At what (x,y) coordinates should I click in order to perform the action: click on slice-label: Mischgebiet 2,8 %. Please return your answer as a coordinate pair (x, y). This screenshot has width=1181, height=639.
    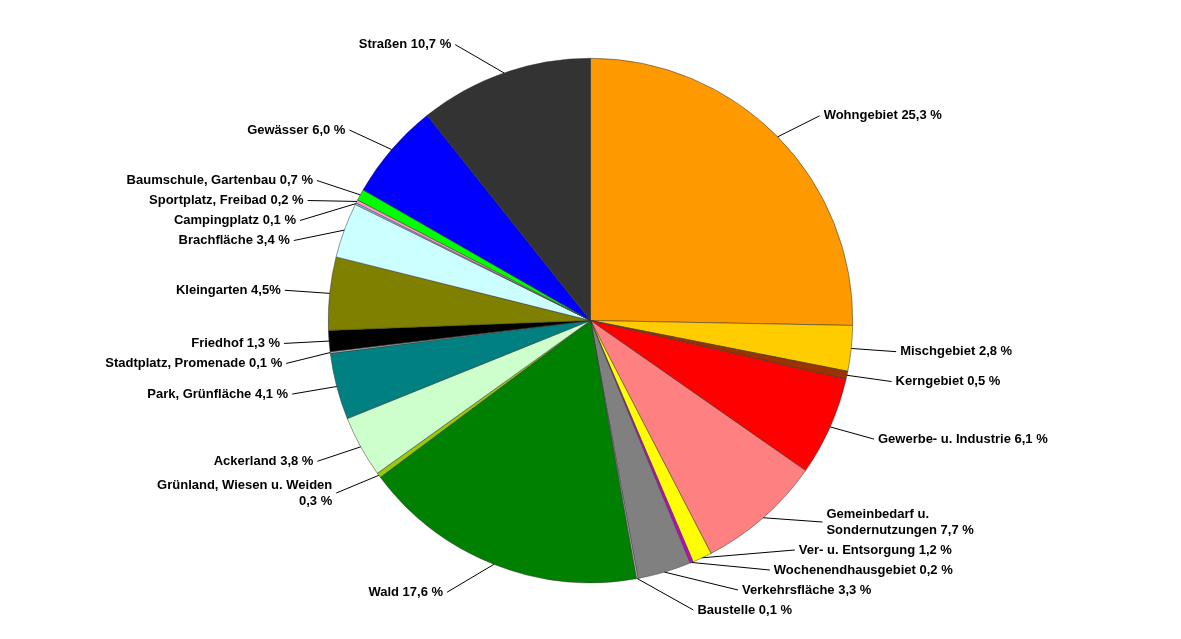
    Looking at the image, I should click on (956, 351).